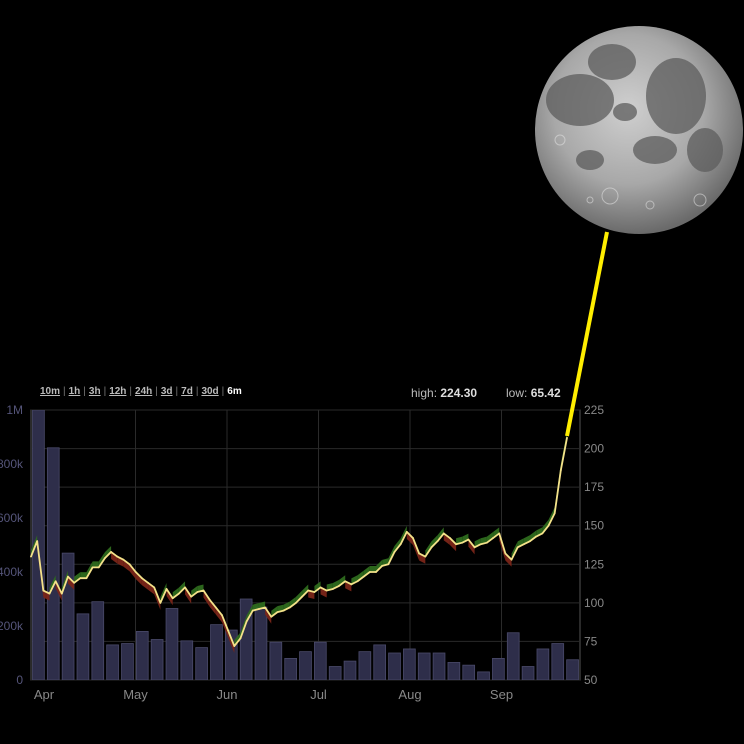  What do you see at coordinates (594, 526) in the screenshot?
I see `price-tick-label: 150` at bounding box center [594, 526].